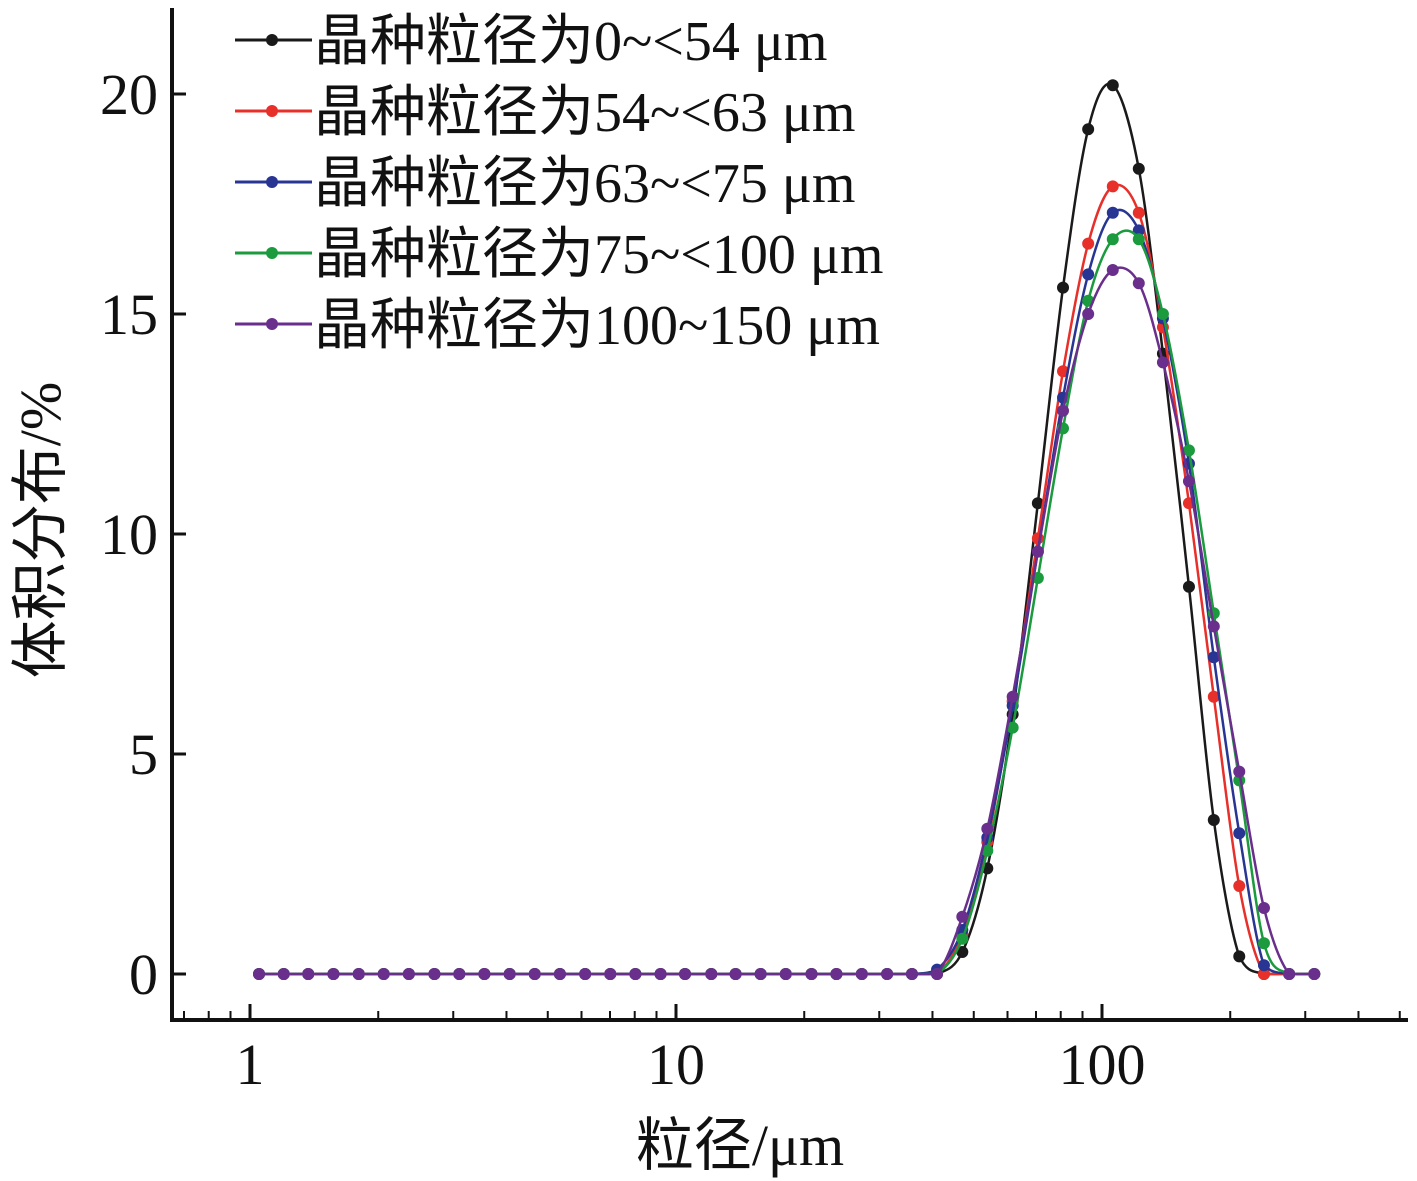 Image resolution: width=1417 pixels, height=1181 pixels. Describe the element at coordinates (129, 314) in the screenshot. I see `y-tick-label: 15` at that location.